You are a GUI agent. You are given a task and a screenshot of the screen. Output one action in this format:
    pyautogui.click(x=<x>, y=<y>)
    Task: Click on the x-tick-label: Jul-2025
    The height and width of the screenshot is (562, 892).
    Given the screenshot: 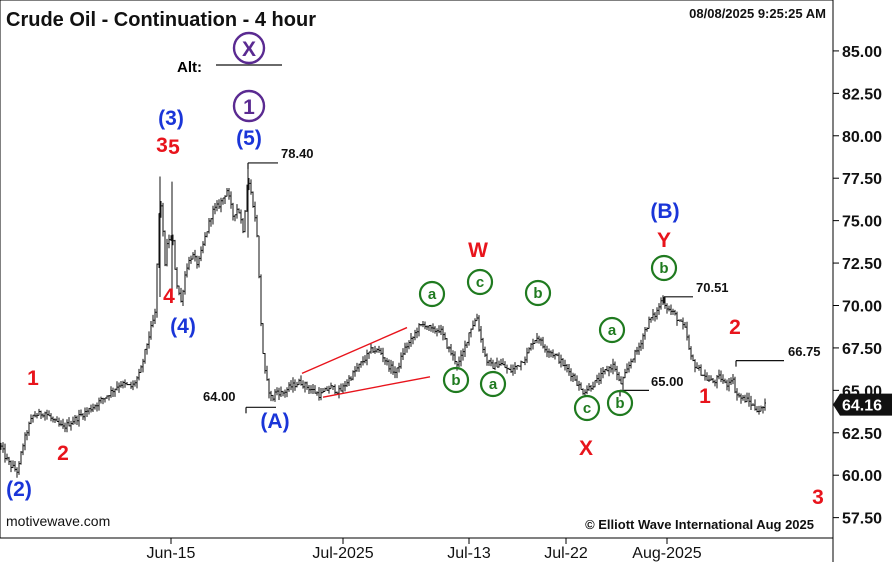 What is the action you would take?
    pyautogui.click(x=342, y=553)
    